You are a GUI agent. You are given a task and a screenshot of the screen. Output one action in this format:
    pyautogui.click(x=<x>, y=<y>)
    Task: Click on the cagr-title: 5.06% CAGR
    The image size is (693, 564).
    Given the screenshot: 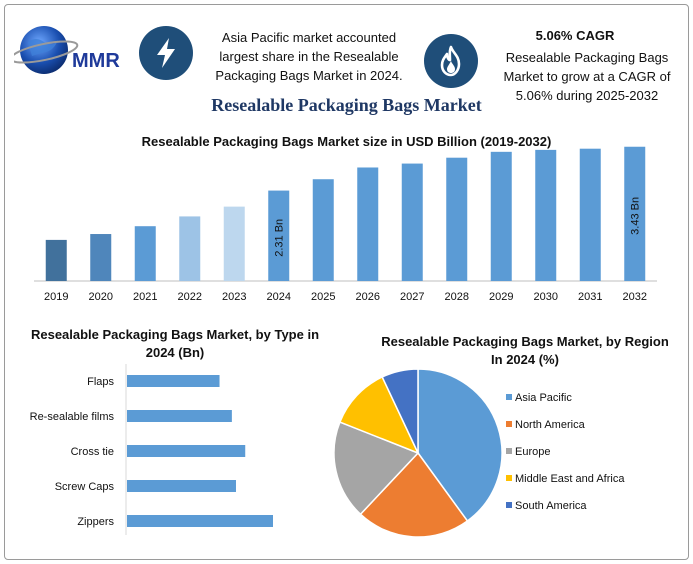 What is the action you would take?
    pyautogui.click(x=575, y=35)
    